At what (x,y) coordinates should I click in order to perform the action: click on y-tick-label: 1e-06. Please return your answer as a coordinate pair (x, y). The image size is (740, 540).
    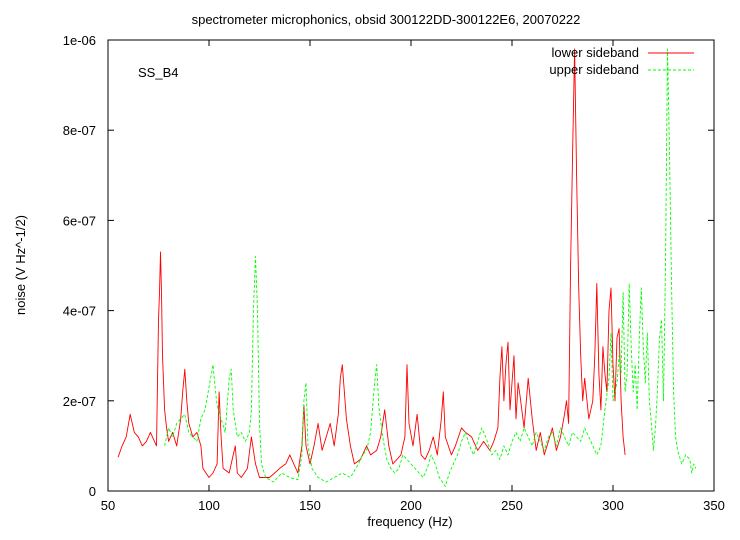
    Looking at the image, I should click on (79, 40).